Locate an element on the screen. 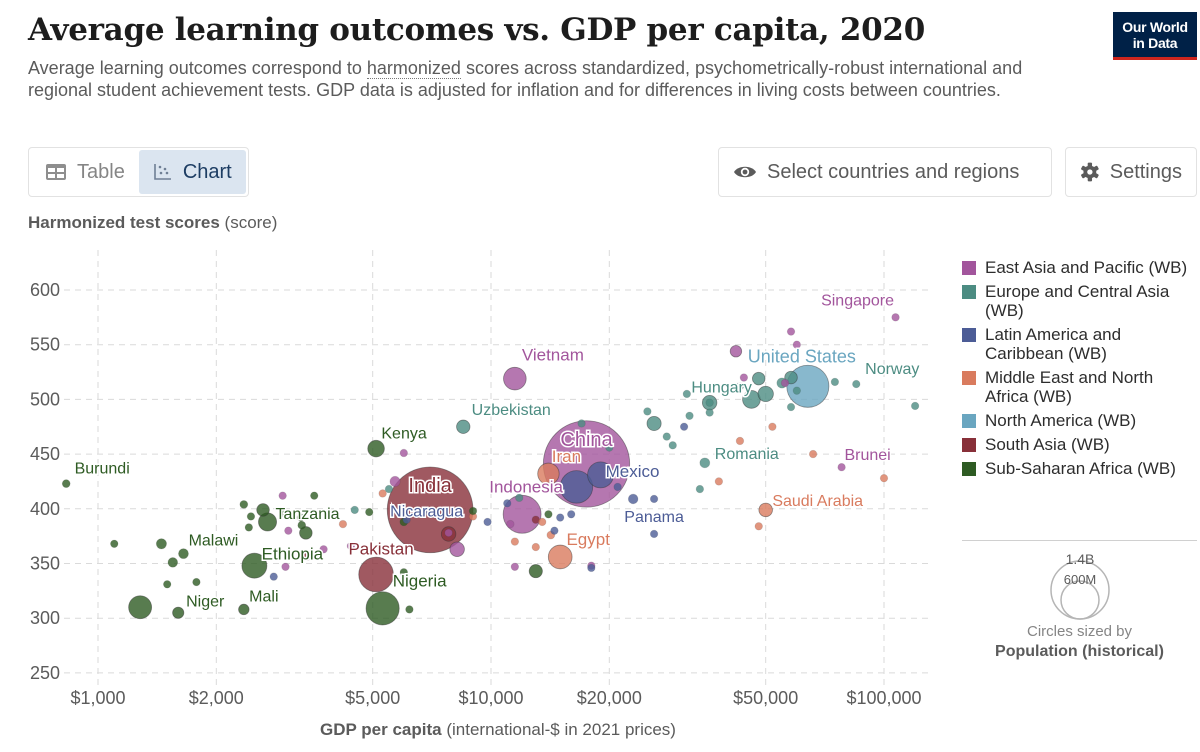 This screenshot has width=1200, height=752. point-singapore is located at coordinates (895, 317).